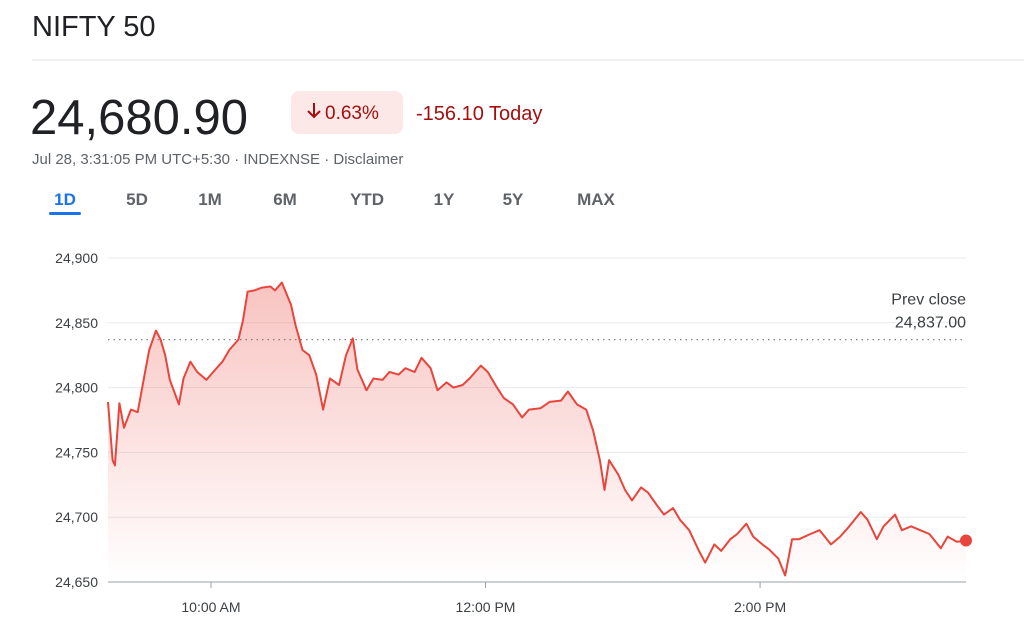 The width and height of the screenshot is (1024, 634). I want to click on y-tick-label: 24,700, so click(76, 517).